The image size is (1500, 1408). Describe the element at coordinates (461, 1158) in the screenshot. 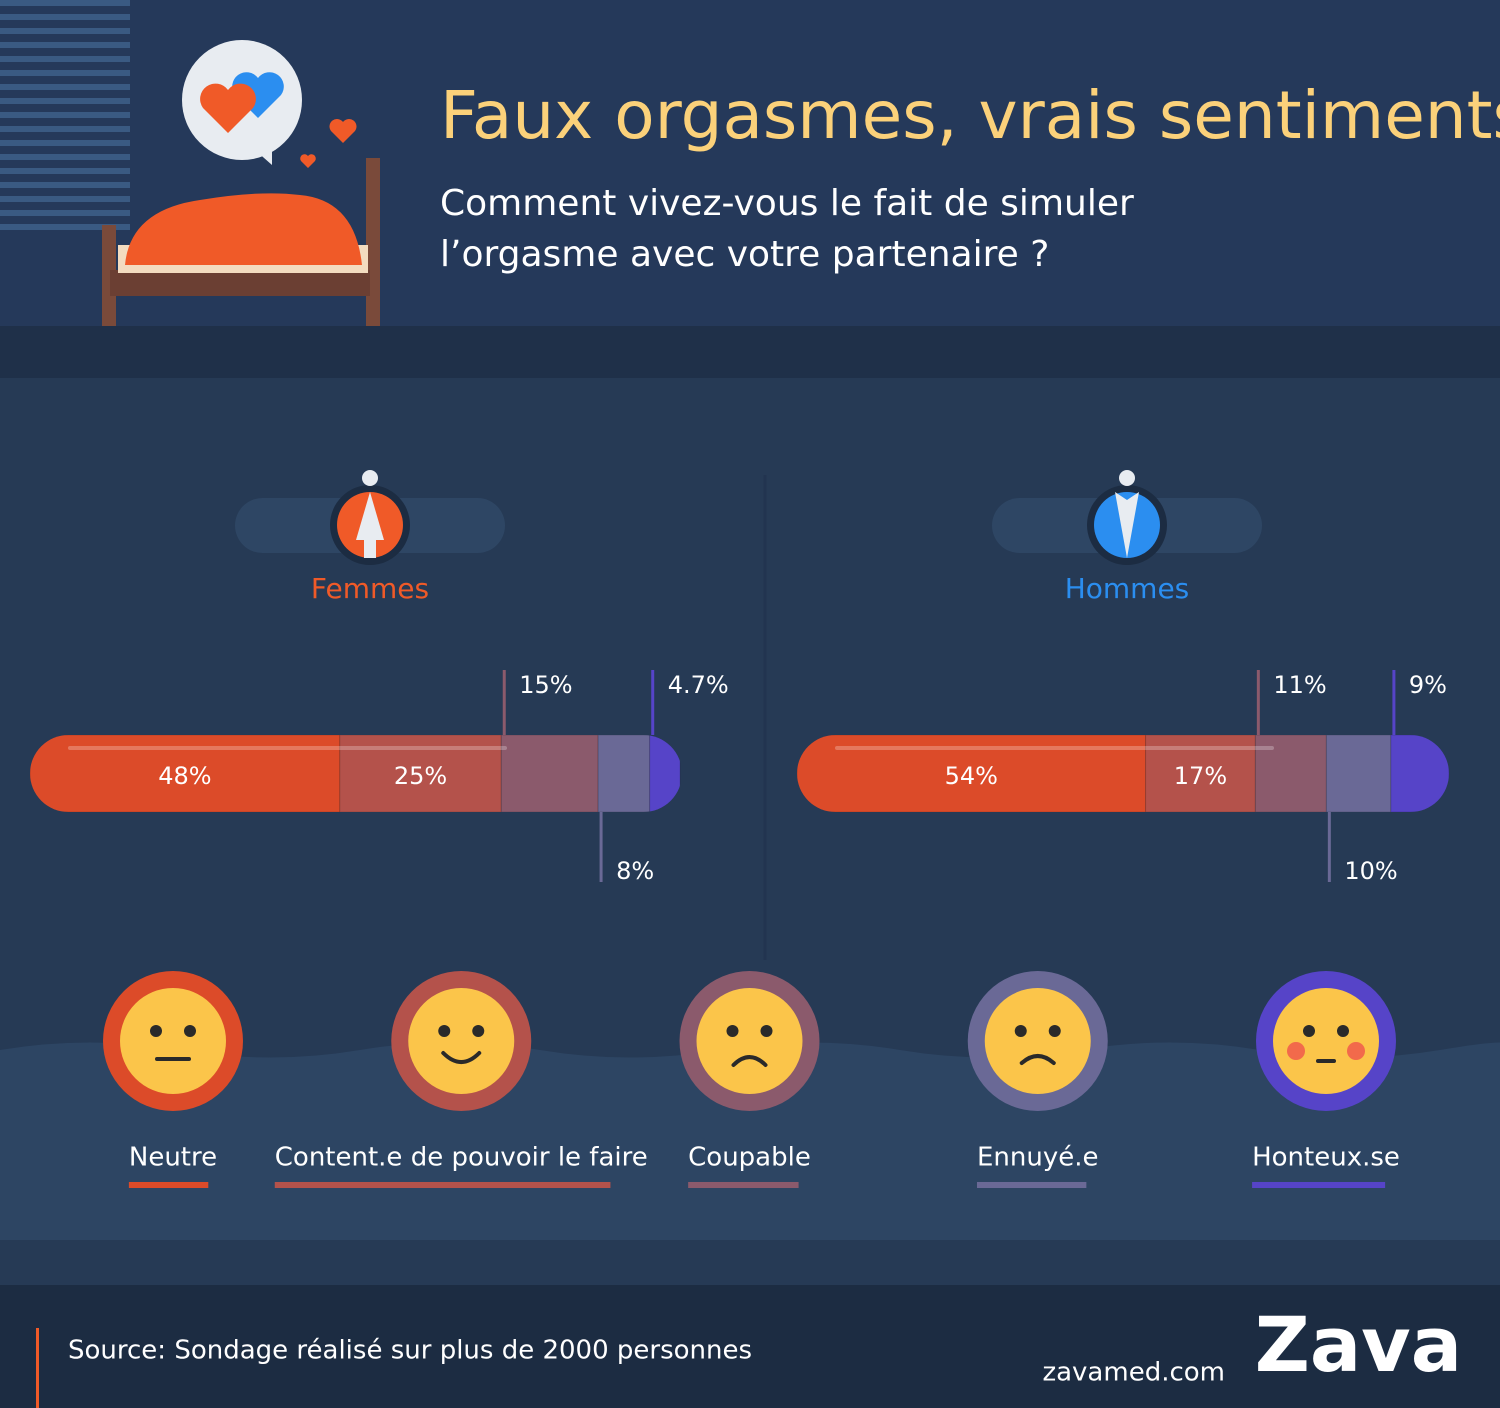

I see `legend-label: Content.e de pouvoir le faire` at that location.